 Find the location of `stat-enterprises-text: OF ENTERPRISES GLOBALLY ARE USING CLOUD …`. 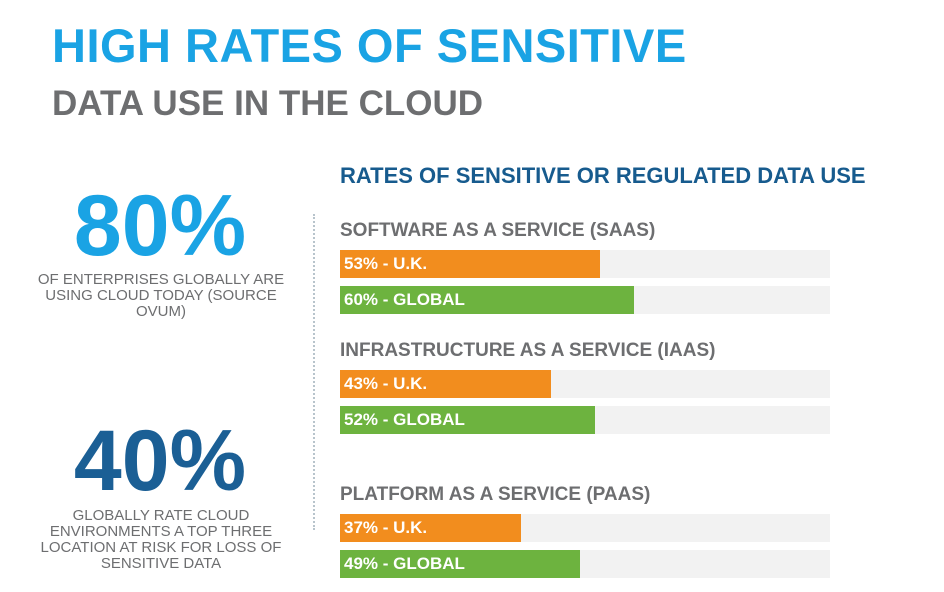

stat-enterprises-text: OF ENTERPRISES GLOBALLY ARE USING CLOUD … is located at coordinates (161, 295).